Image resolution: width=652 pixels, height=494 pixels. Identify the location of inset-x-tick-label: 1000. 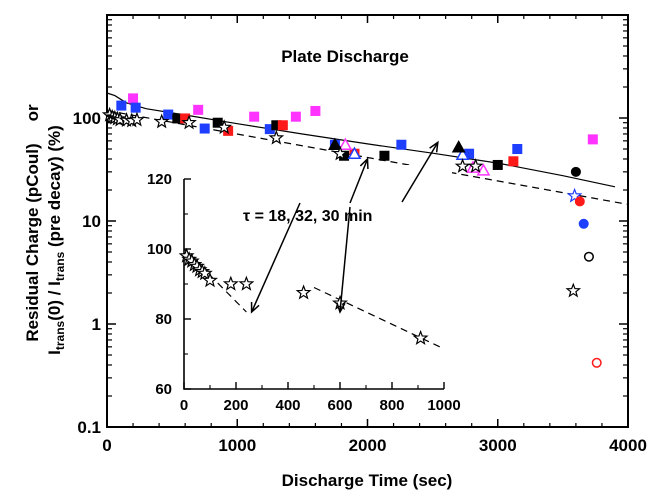
(443, 405).